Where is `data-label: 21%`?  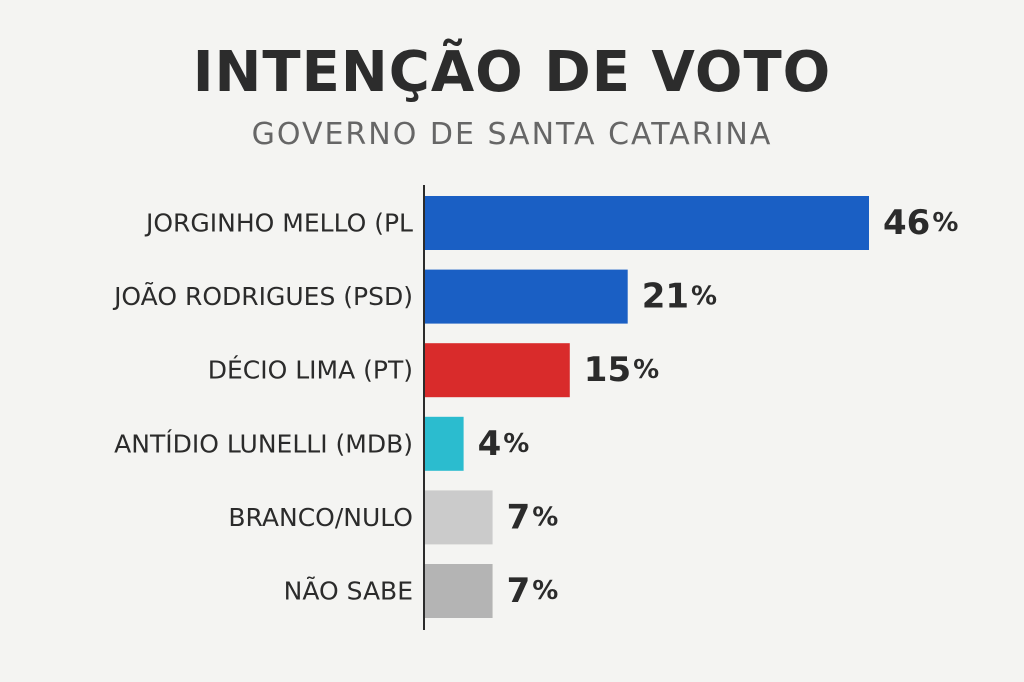
data-label: 21% is located at coordinates (679, 297).